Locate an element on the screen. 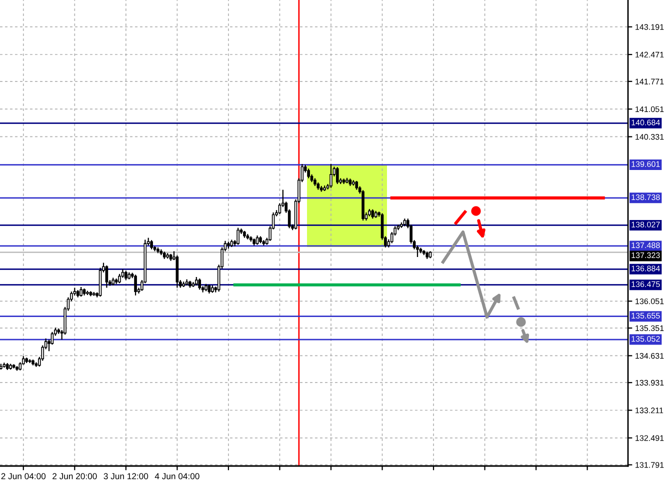 This screenshot has width=665, height=485. y-tick-label: 135.351 is located at coordinates (650, 328).